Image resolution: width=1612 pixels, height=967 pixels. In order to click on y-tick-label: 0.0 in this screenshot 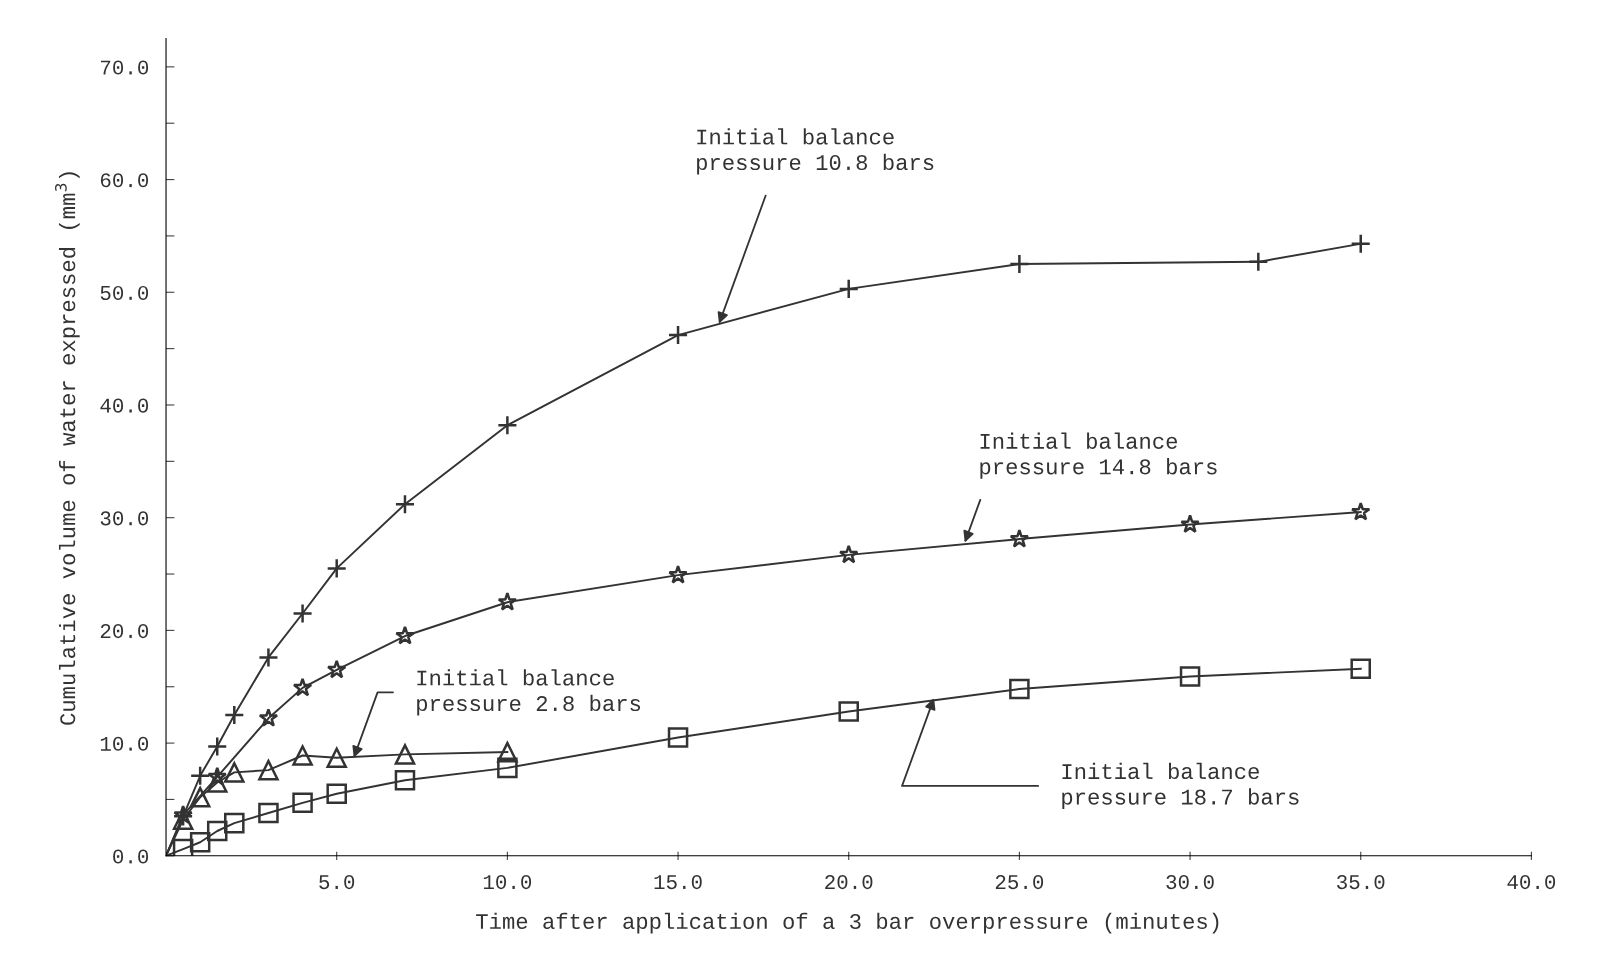, I will do `click(131, 856)`.